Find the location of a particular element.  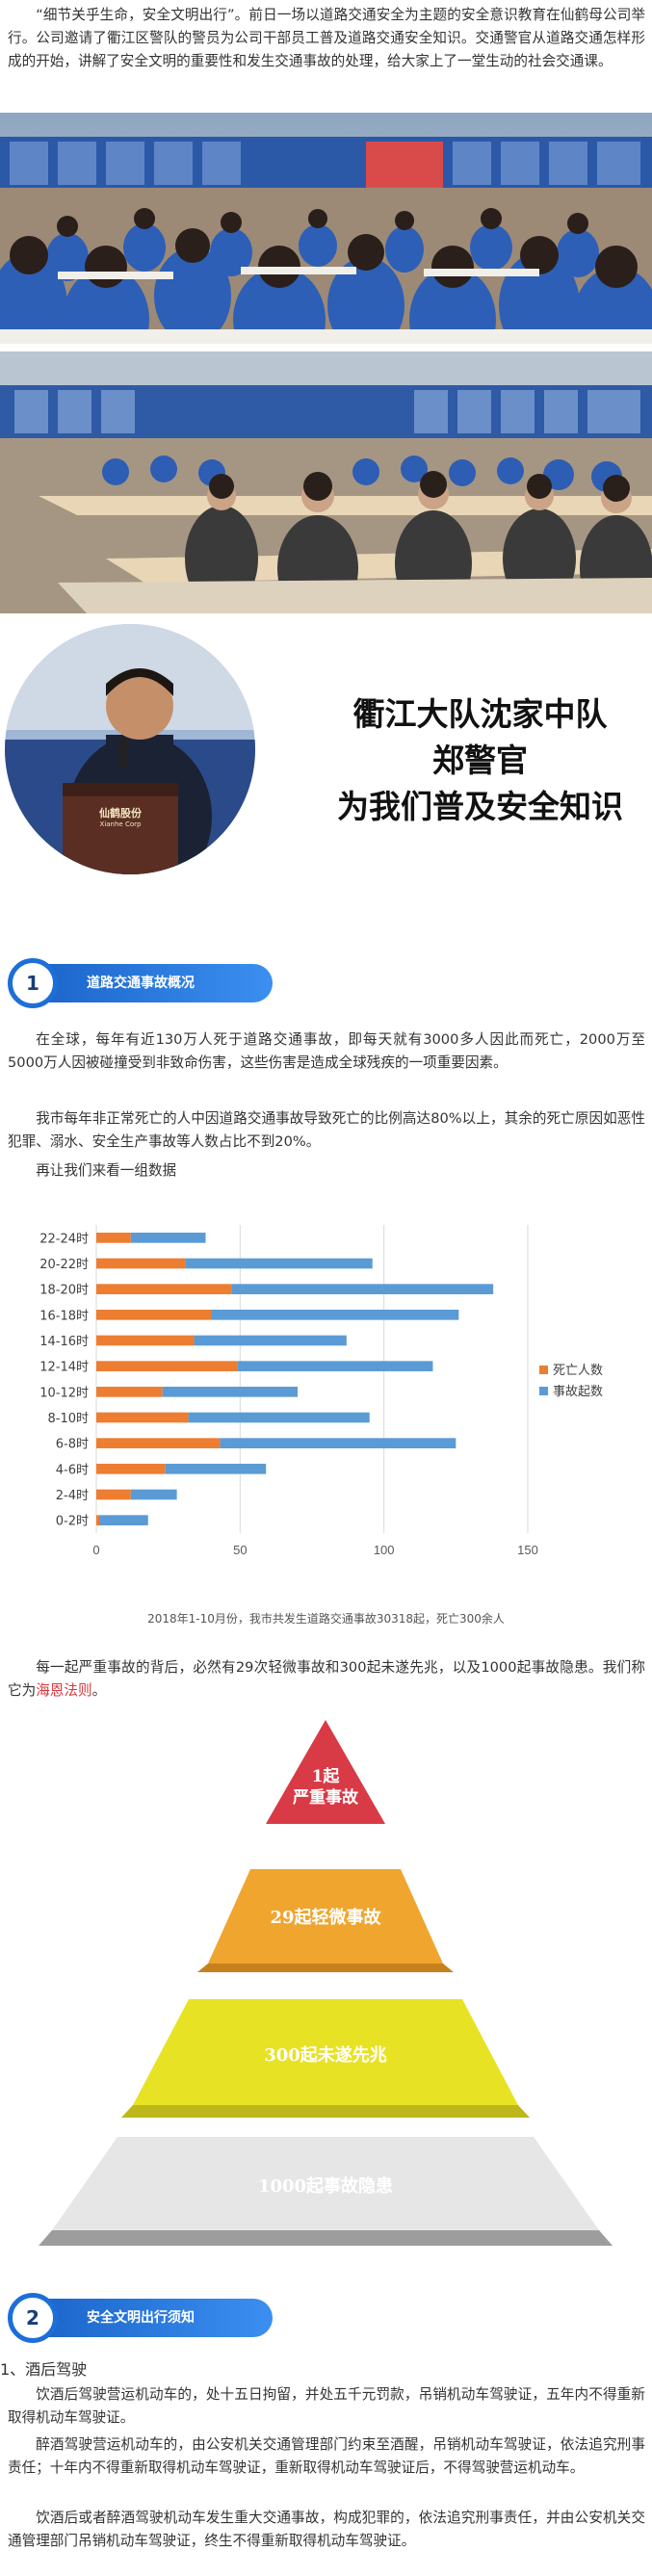

speaker-photo-image is located at coordinates (130, 749).